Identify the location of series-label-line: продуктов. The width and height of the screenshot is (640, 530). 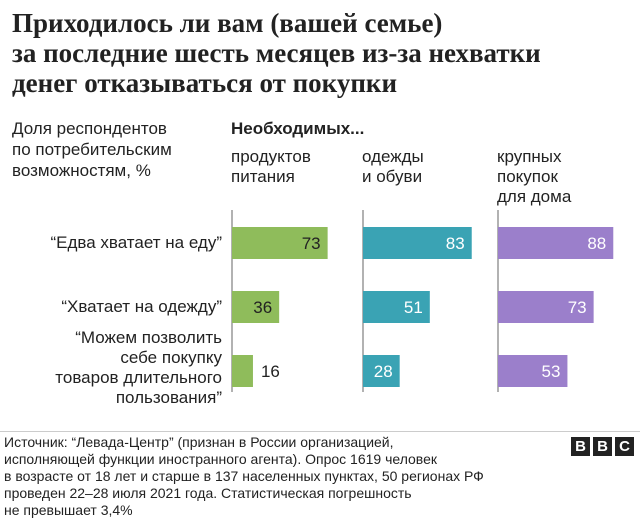
(271, 156).